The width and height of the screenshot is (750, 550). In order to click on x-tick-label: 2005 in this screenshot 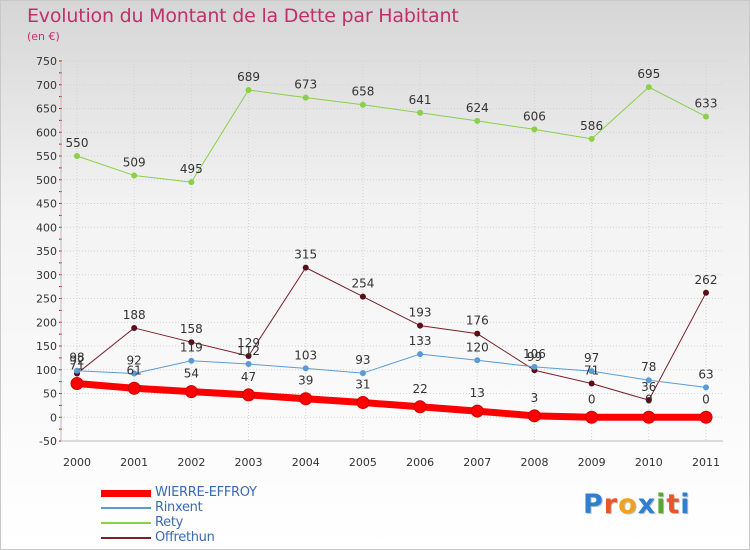, I will do `click(363, 462)`.